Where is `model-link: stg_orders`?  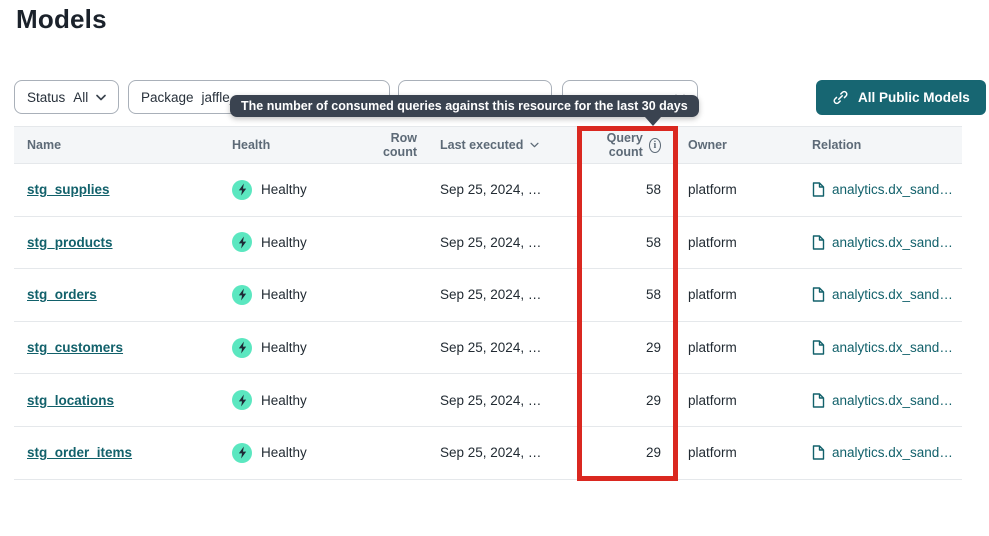 model-link: stg_orders is located at coordinates (62, 295).